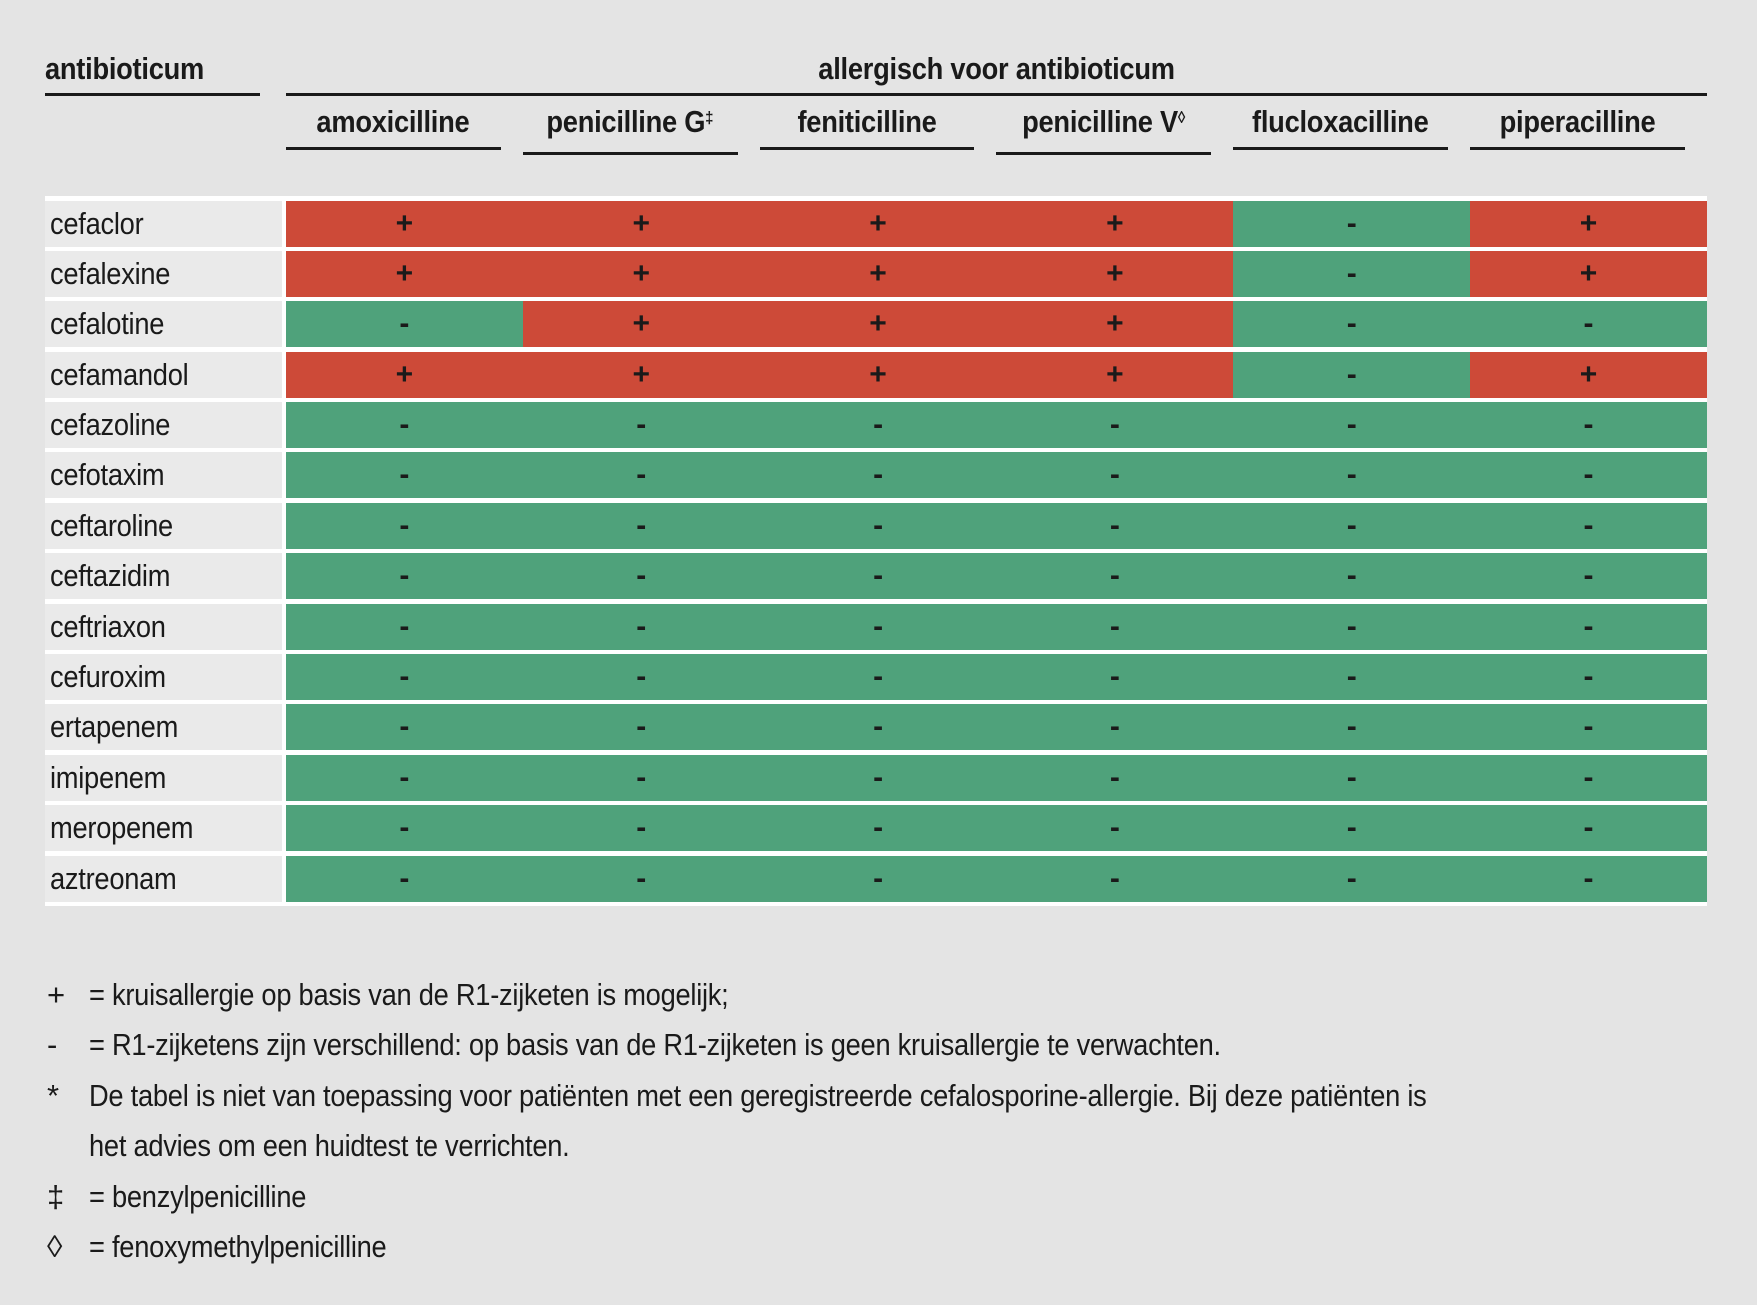 Image resolution: width=1757 pixels, height=1305 pixels. I want to click on matrix-cell-cefalexine-amoxicilline: +, so click(404, 273).